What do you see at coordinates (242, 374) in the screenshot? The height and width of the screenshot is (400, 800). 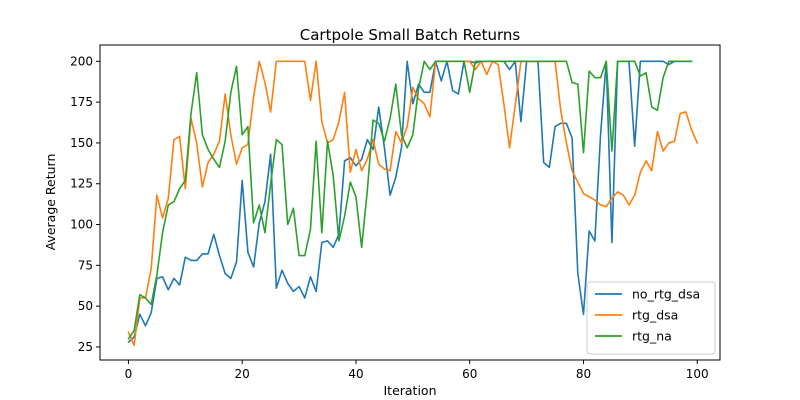 I see `x-tick-label: 20` at bounding box center [242, 374].